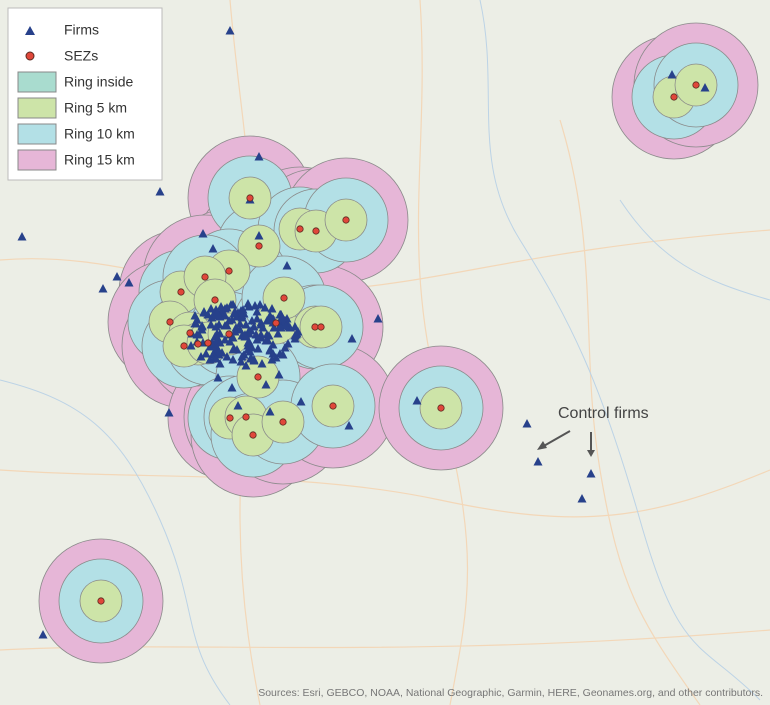 The image size is (770, 705). I want to click on annotation-text: Control firms, so click(603, 413).